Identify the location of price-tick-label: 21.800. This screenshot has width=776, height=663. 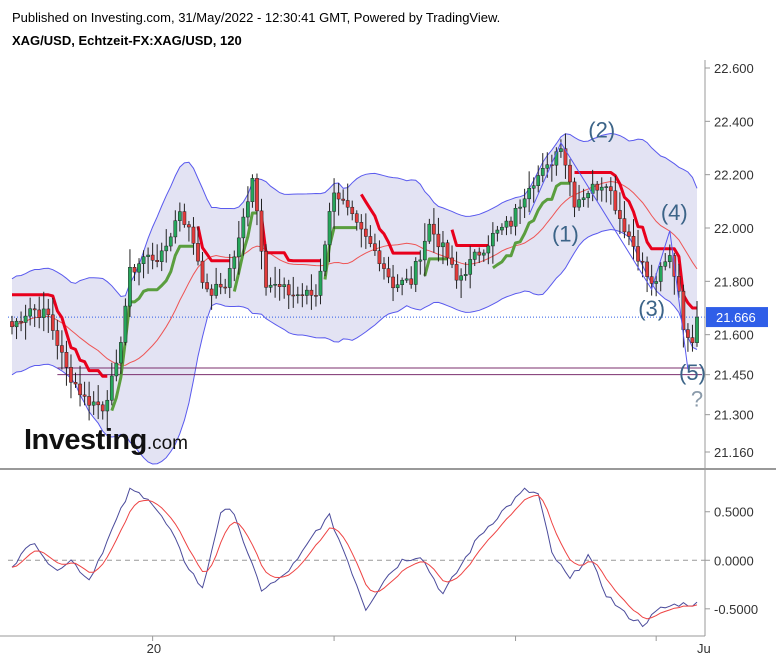
(734, 281).